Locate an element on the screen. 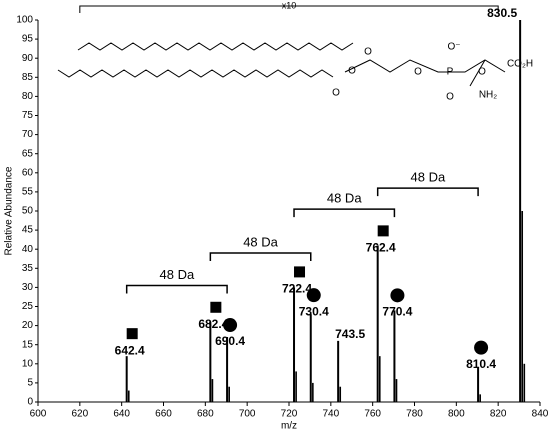 Image resolution: width=552 pixels, height=440 pixels. y-tick-label: 60 is located at coordinates (28, 172).